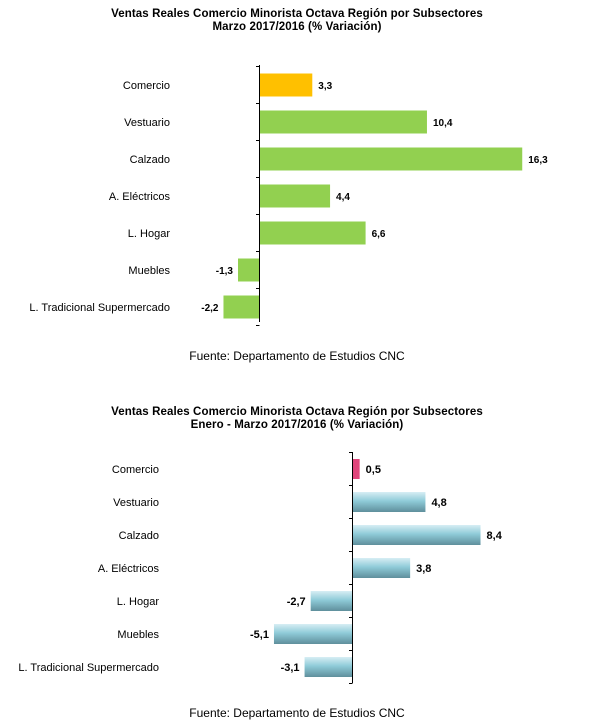 Image resolution: width=594 pixels, height=724 pixels. What do you see at coordinates (297, 27) in the screenshot?
I see `chart-subtitle: Marzo 2017/2016 (% Variación)` at bounding box center [297, 27].